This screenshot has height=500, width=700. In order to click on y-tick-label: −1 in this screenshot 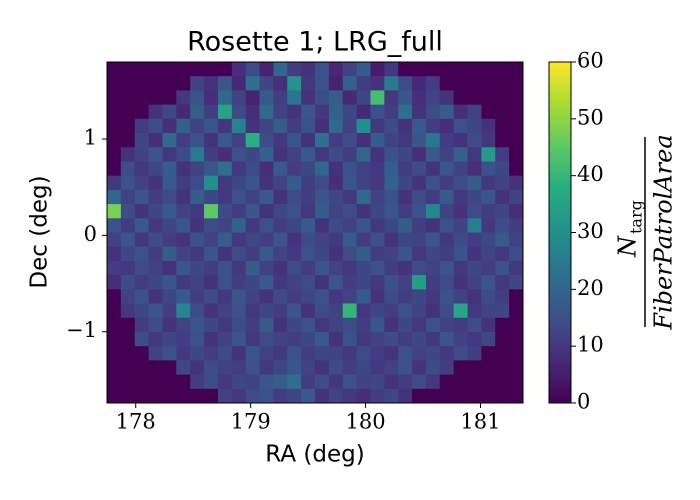, I will do `click(81, 330)`.